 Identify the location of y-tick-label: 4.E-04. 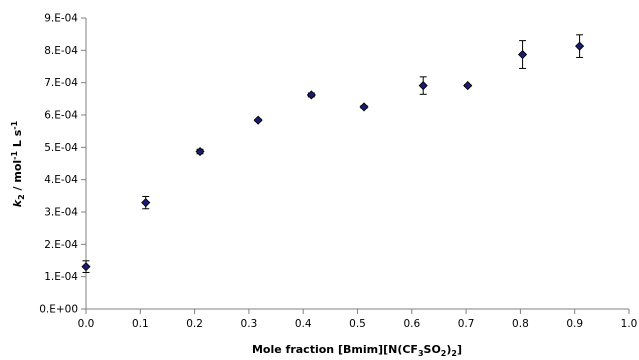
(61, 180).